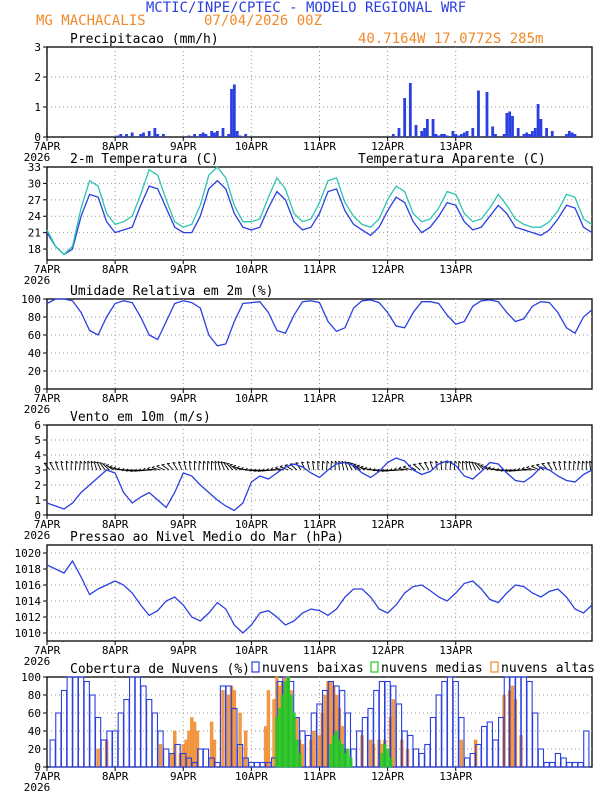 This screenshot has width=612, height=792. What do you see at coordinates (37, 107) in the screenshot?
I see `y-tick-label: 1` at bounding box center [37, 107].